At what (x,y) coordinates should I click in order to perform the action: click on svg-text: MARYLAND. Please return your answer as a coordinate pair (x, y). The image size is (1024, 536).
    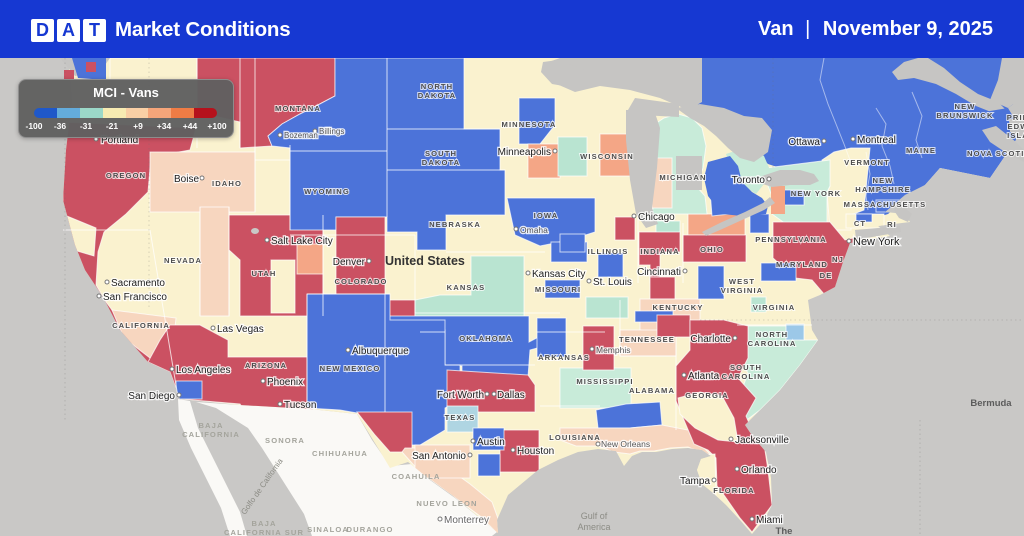
    Looking at the image, I should click on (802, 264).